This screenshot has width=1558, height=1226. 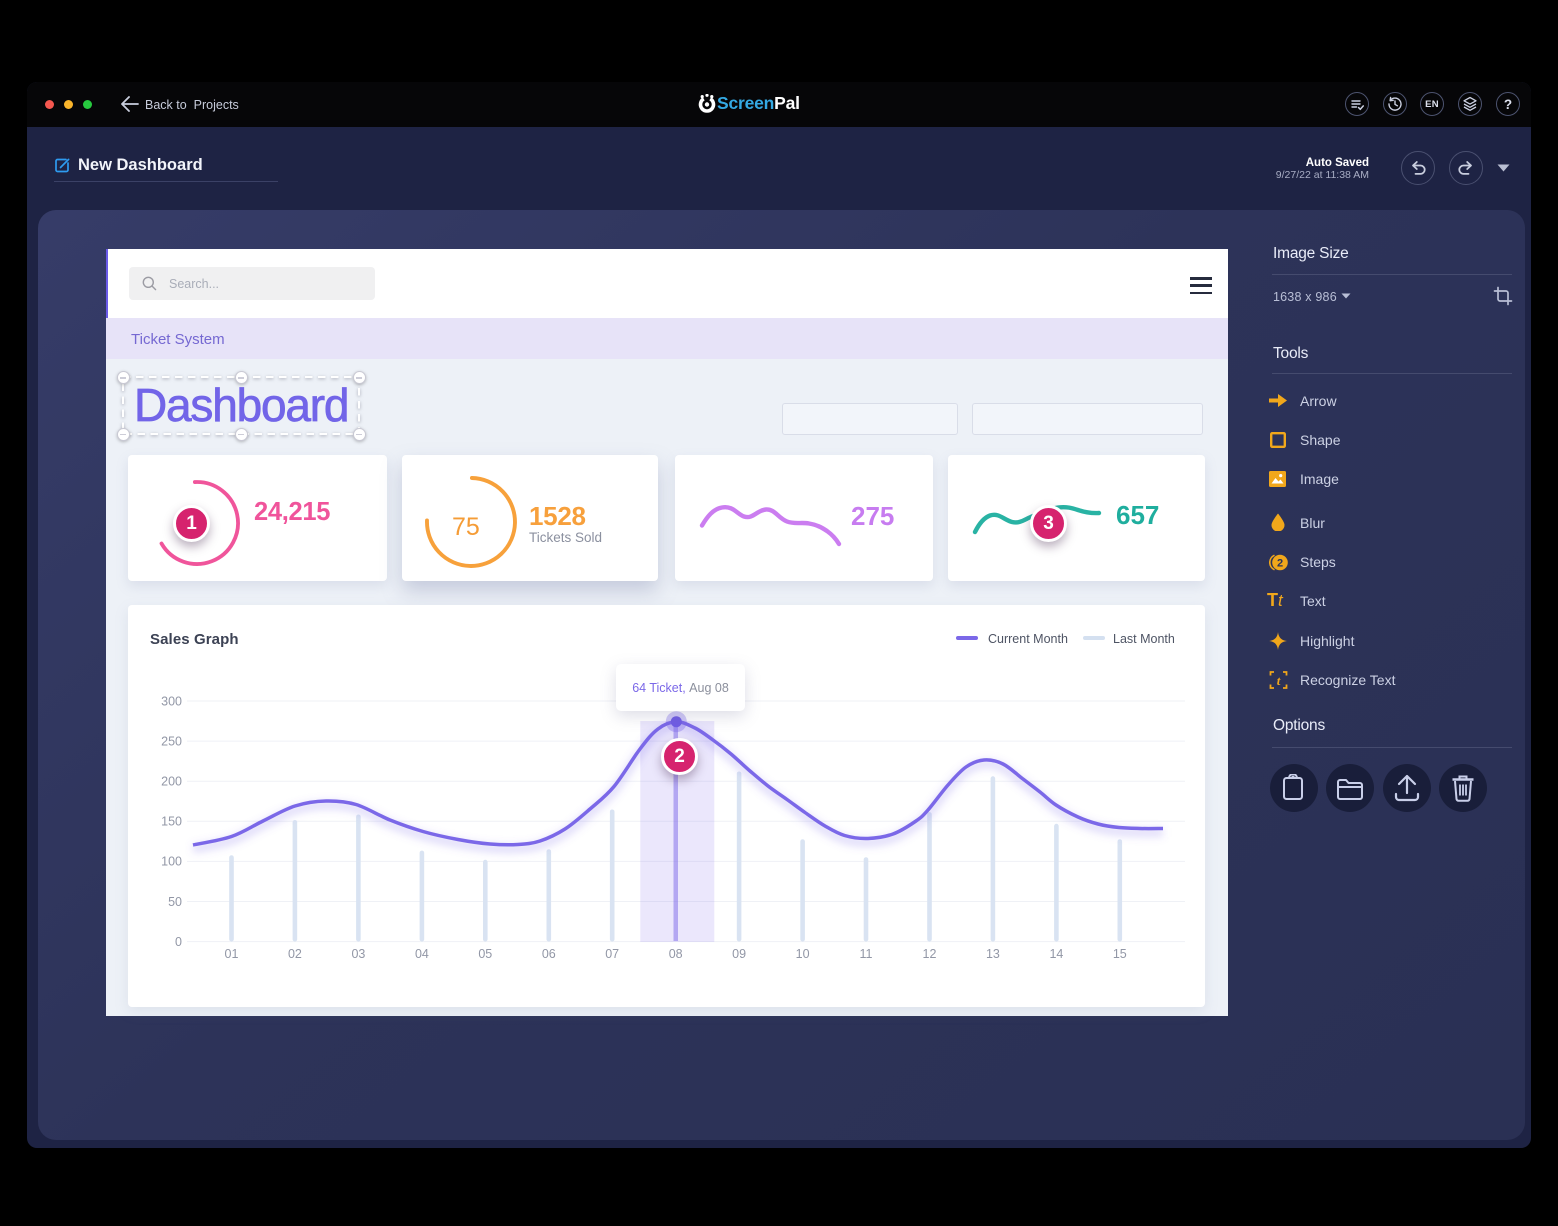 I want to click on svg-text: 200, so click(x=171, y=782).